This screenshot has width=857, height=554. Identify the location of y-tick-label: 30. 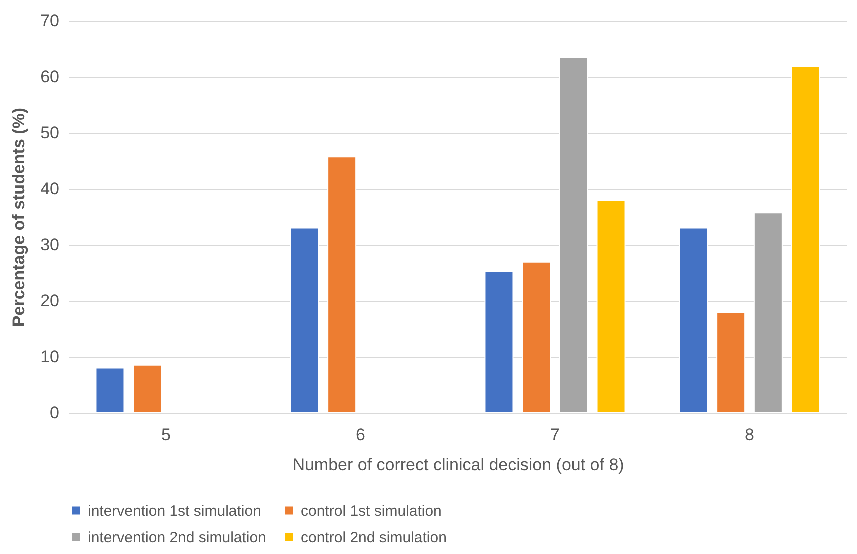
(50, 245).